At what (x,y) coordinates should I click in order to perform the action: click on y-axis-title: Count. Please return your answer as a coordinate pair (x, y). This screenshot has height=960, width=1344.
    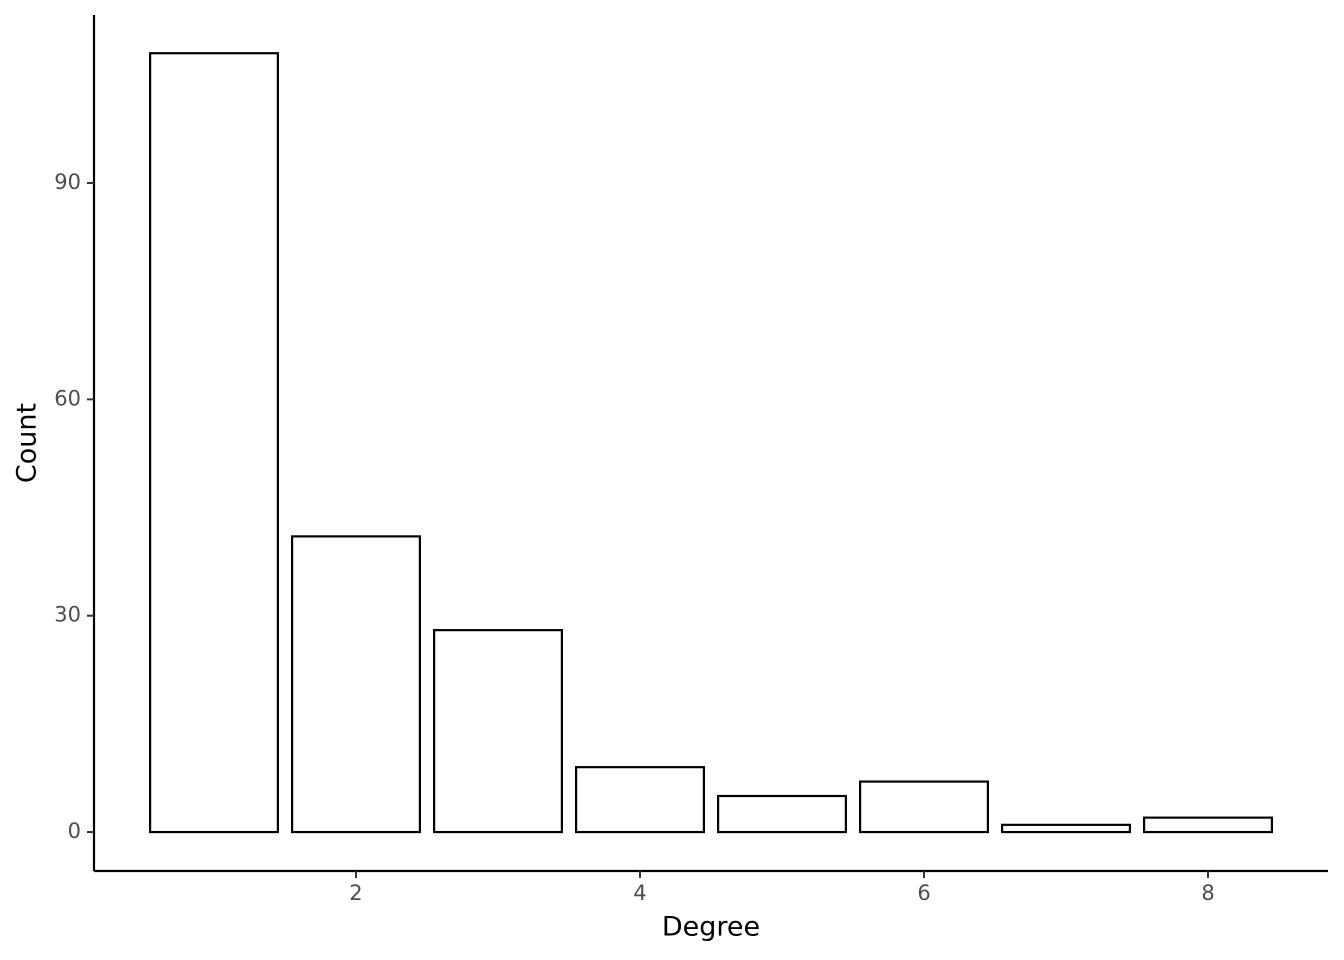
    Looking at the image, I should click on (27, 443).